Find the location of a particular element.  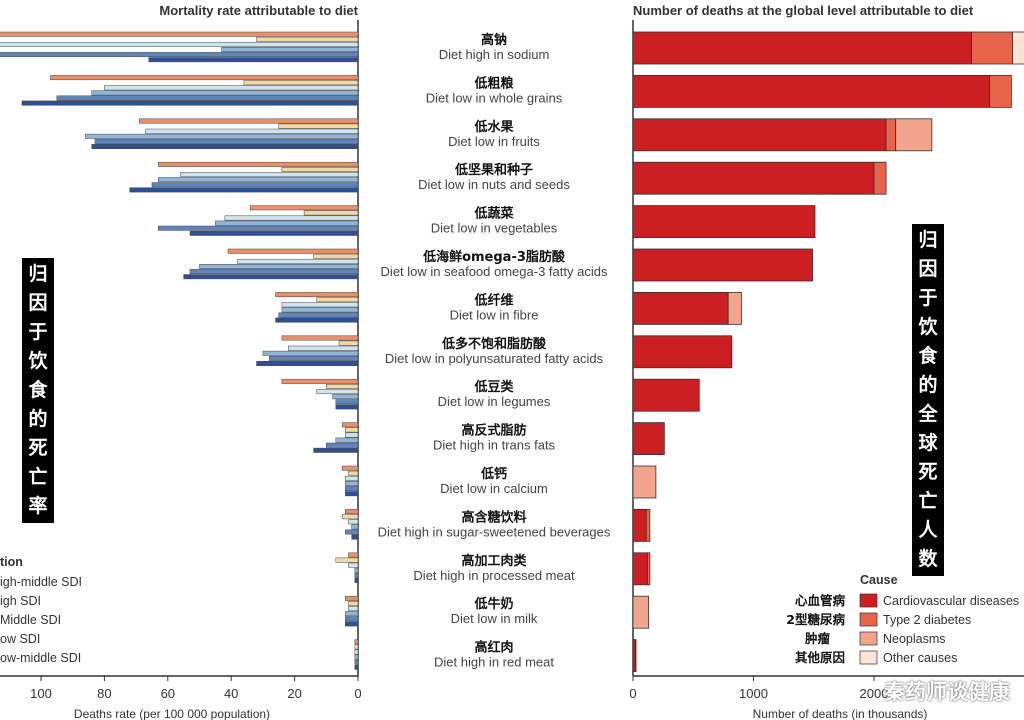

left-tick-label: 0 is located at coordinates (357, 693).